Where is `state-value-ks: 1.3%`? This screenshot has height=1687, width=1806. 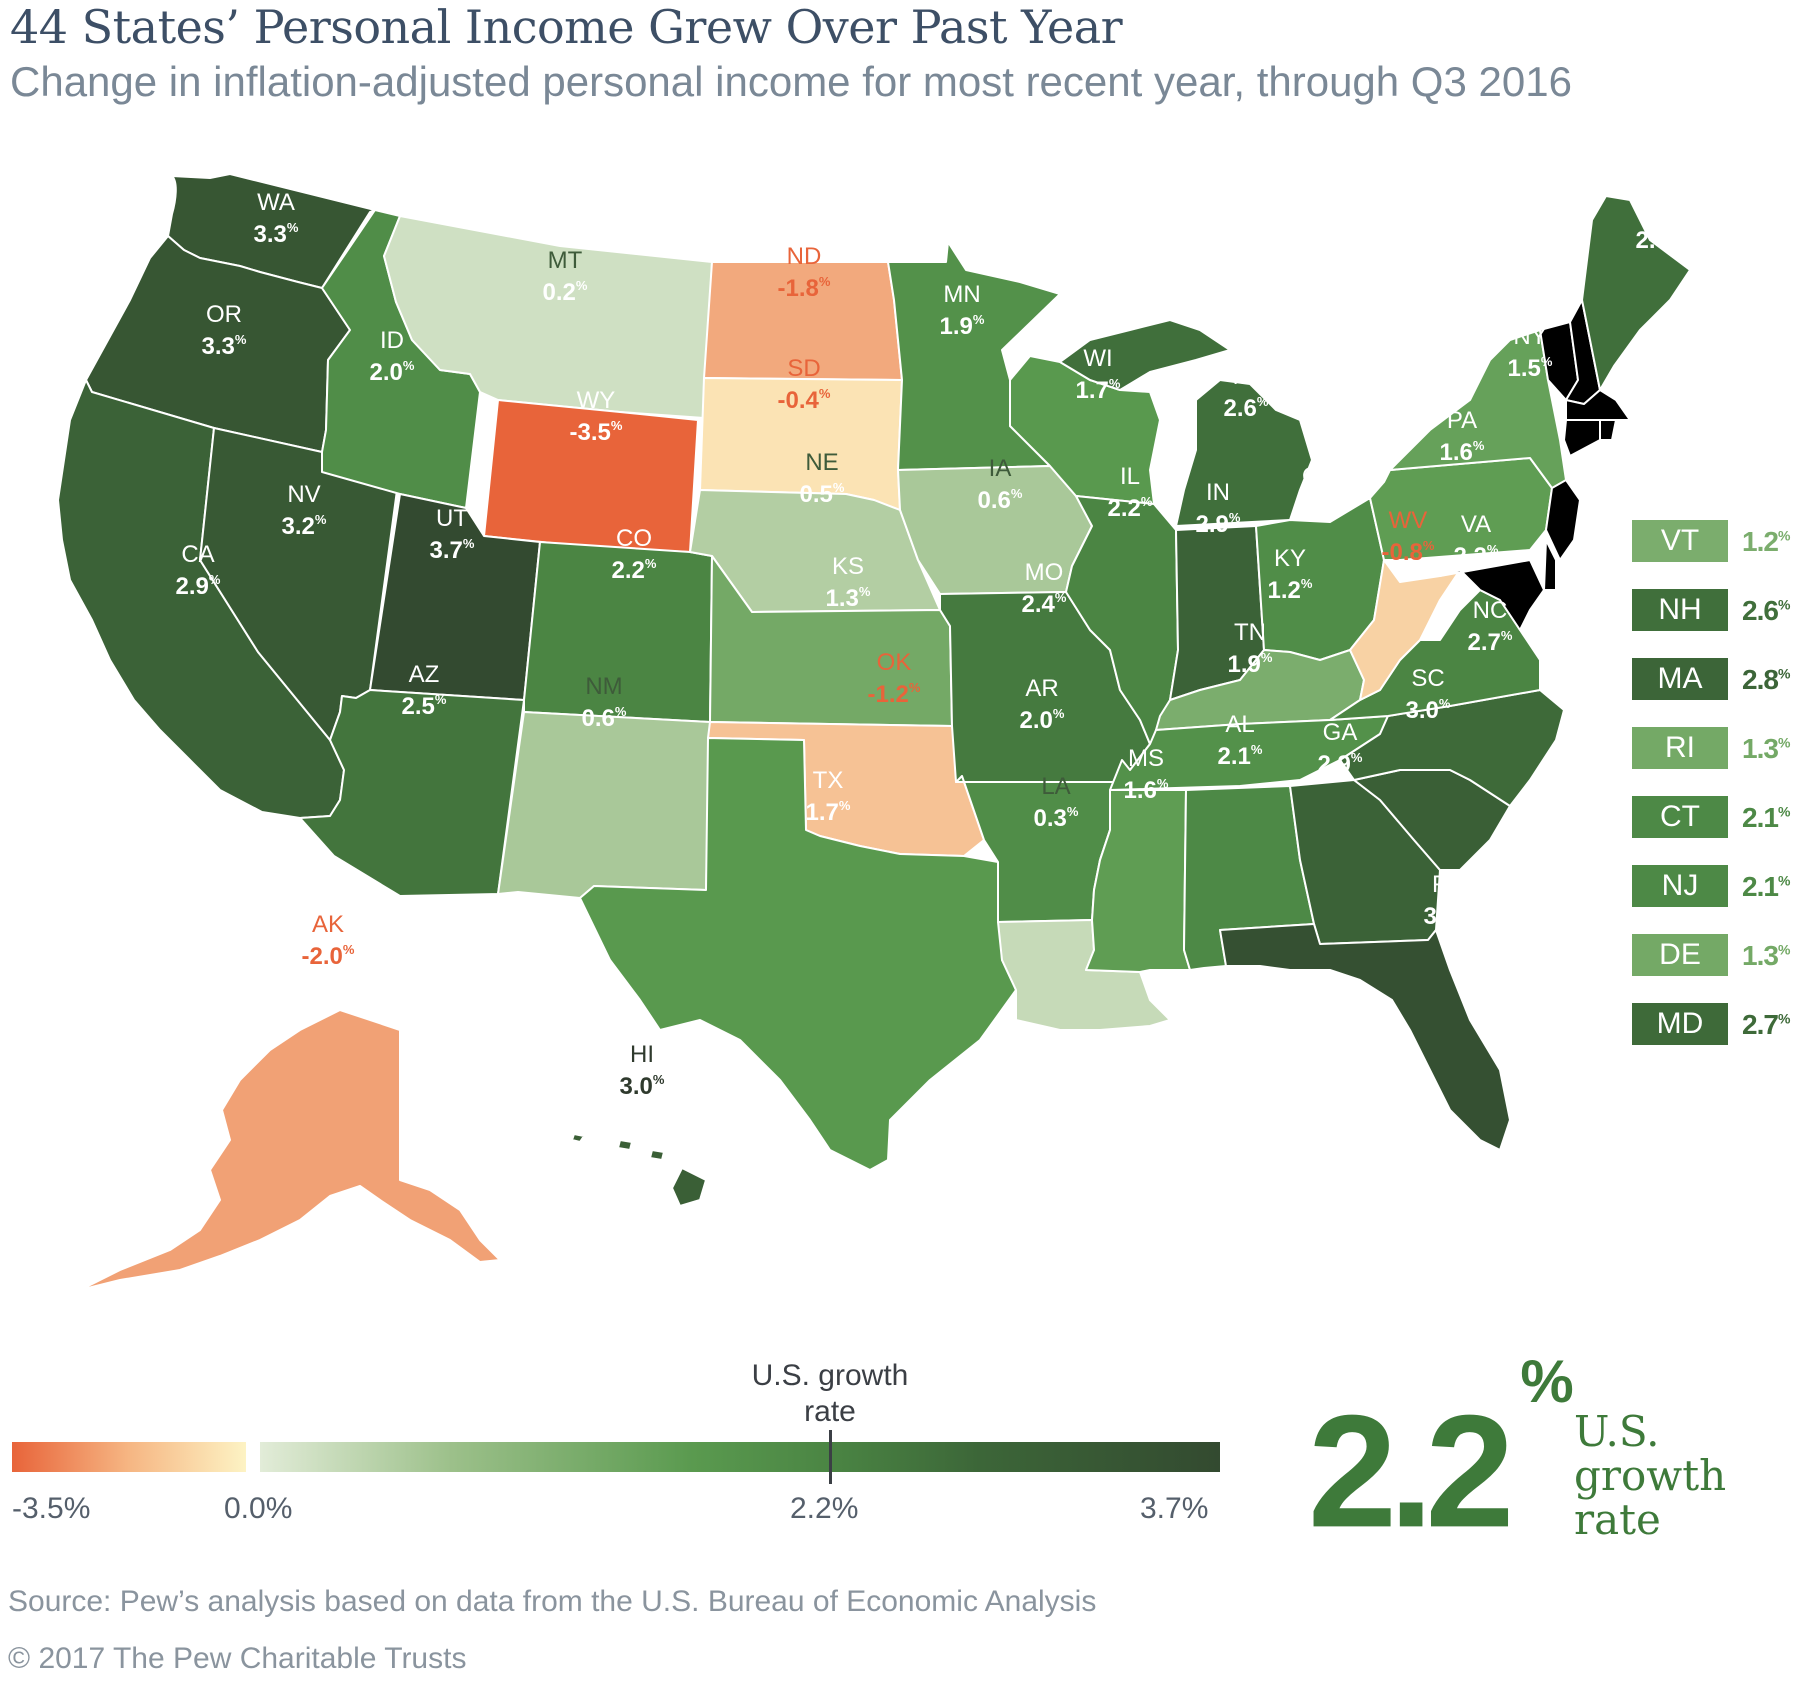 state-value-ks: 1.3% is located at coordinates (848, 598).